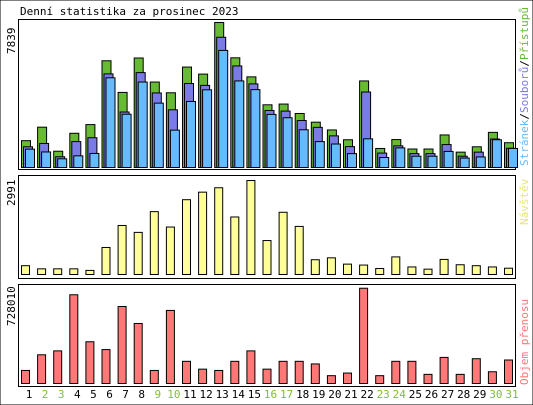 The image size is (533, 405). What do you see at coordinates (109, 394) in the screenshot?
I see `xtick-label-day-6: 6` at bounding box center [109, 394].